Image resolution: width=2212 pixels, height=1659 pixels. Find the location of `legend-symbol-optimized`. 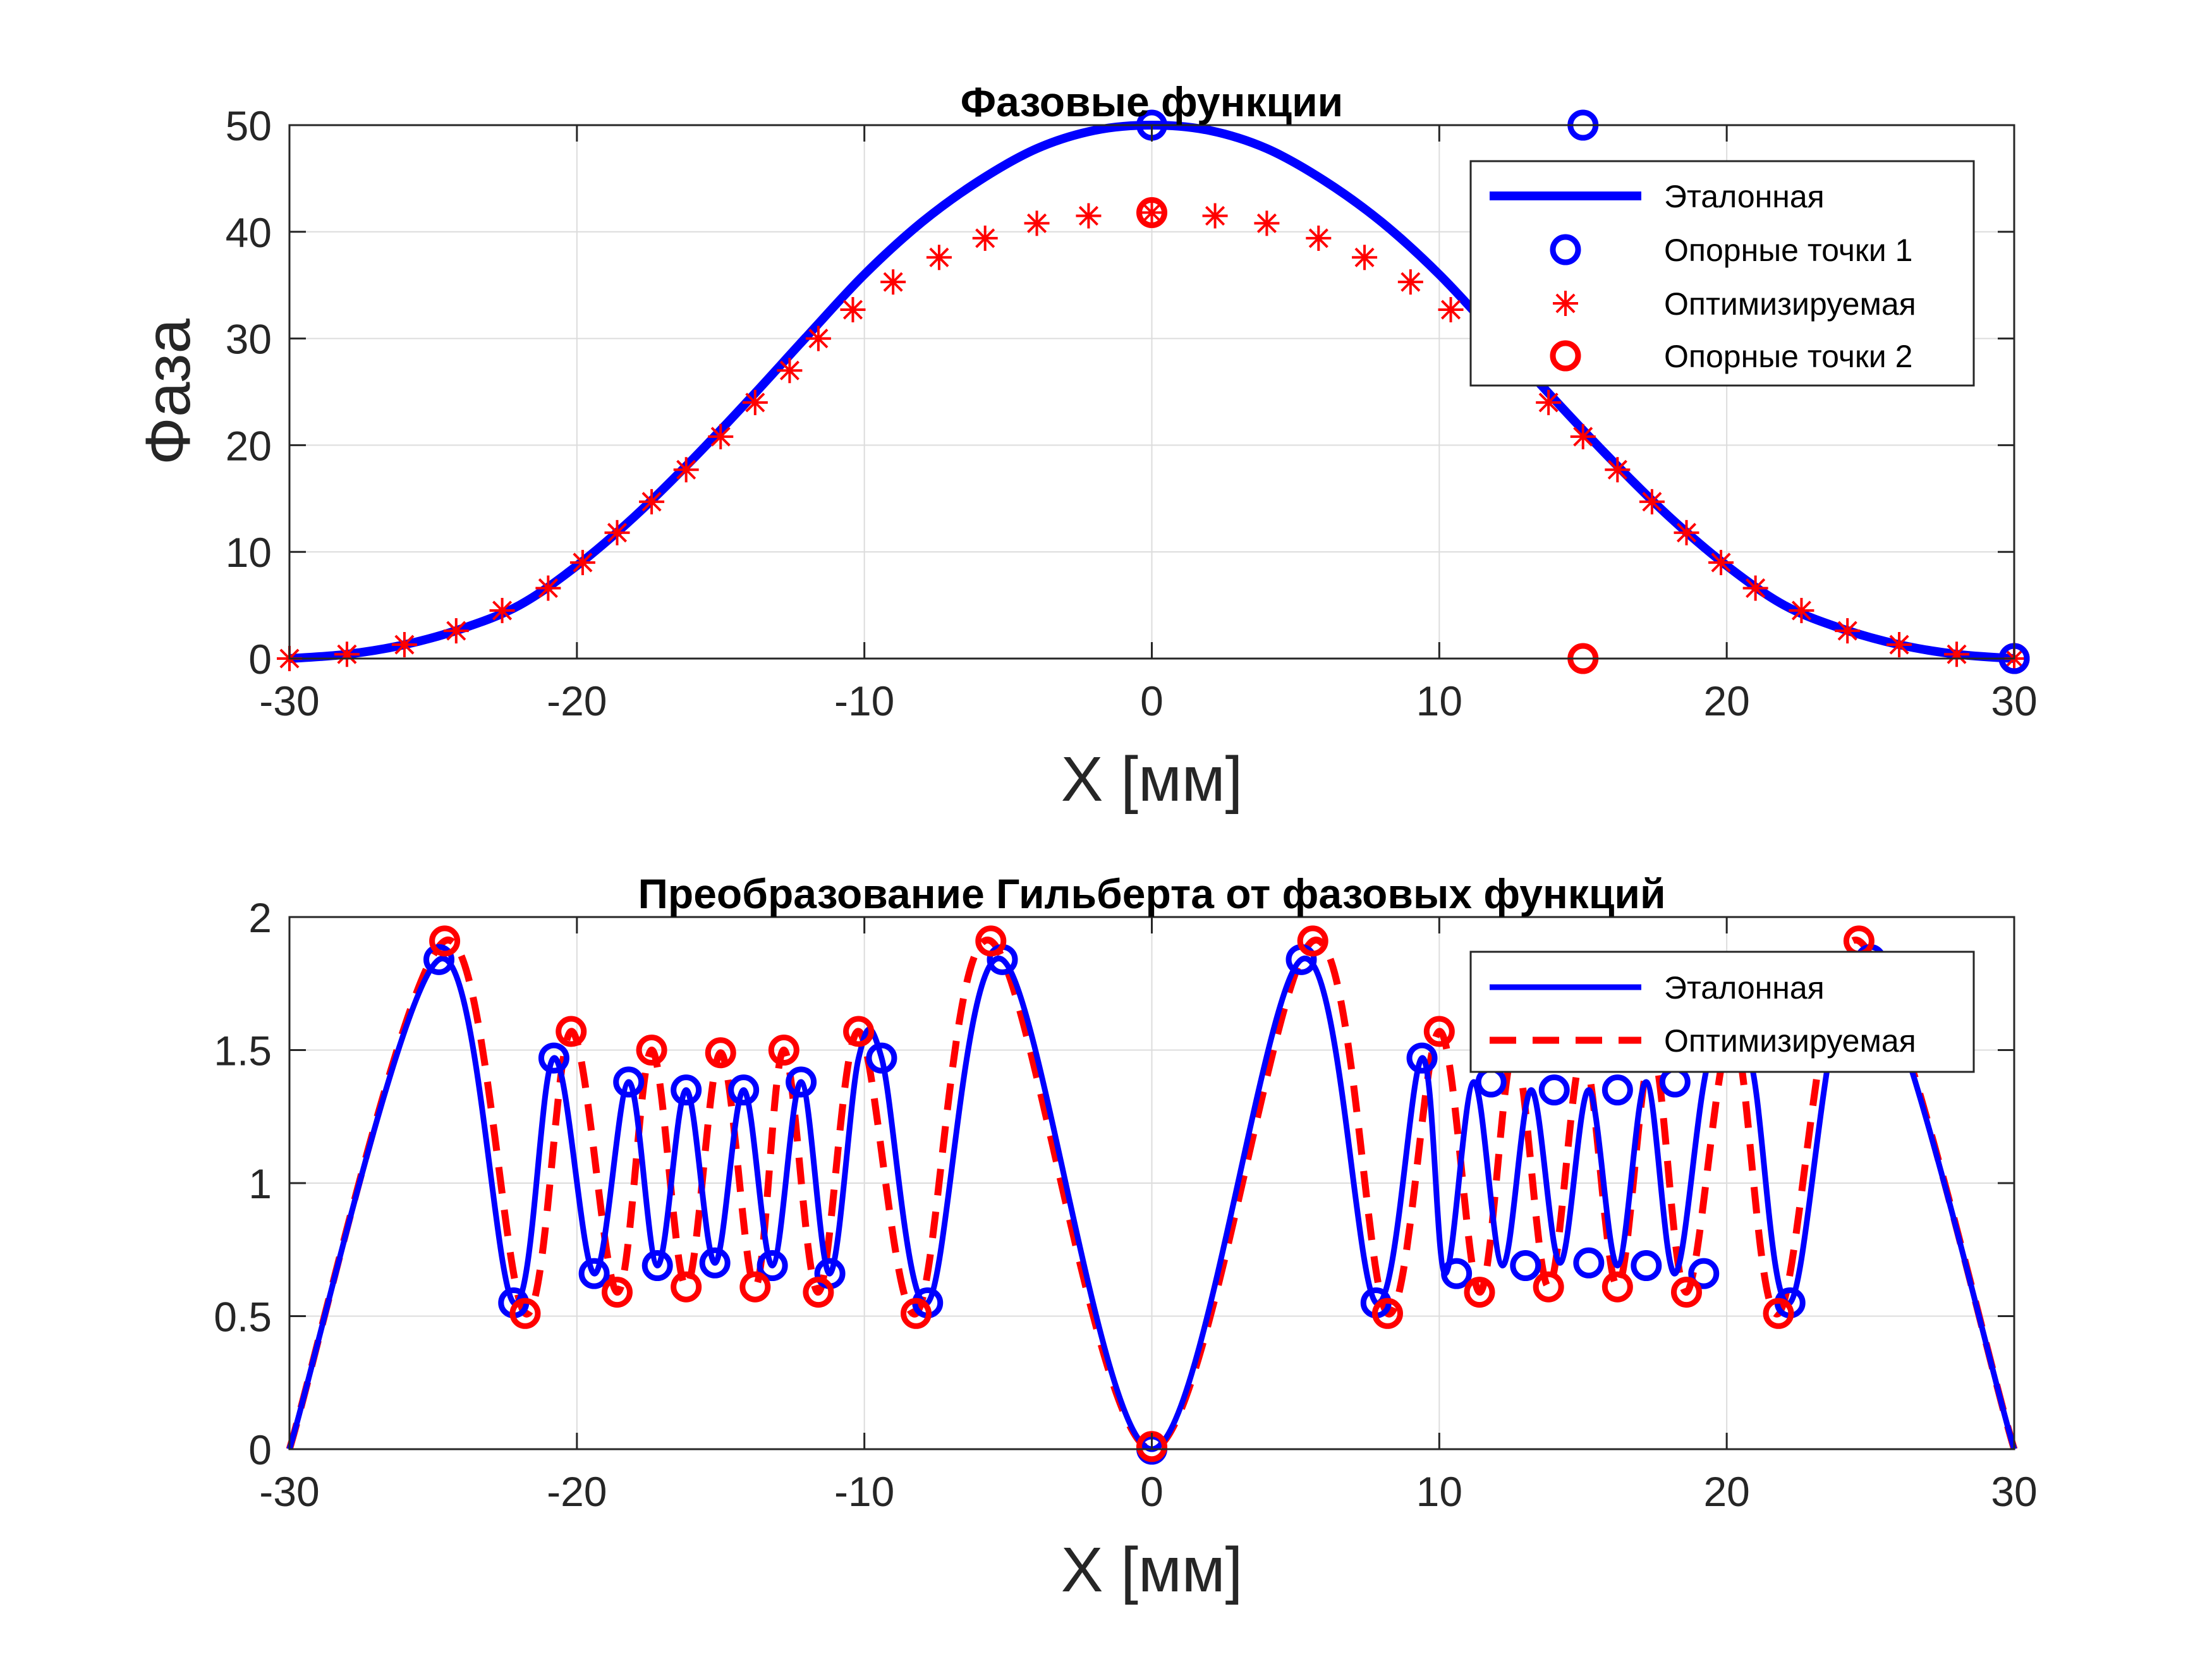

legend-symbol-optimized is located at coordinates (1565, 303).